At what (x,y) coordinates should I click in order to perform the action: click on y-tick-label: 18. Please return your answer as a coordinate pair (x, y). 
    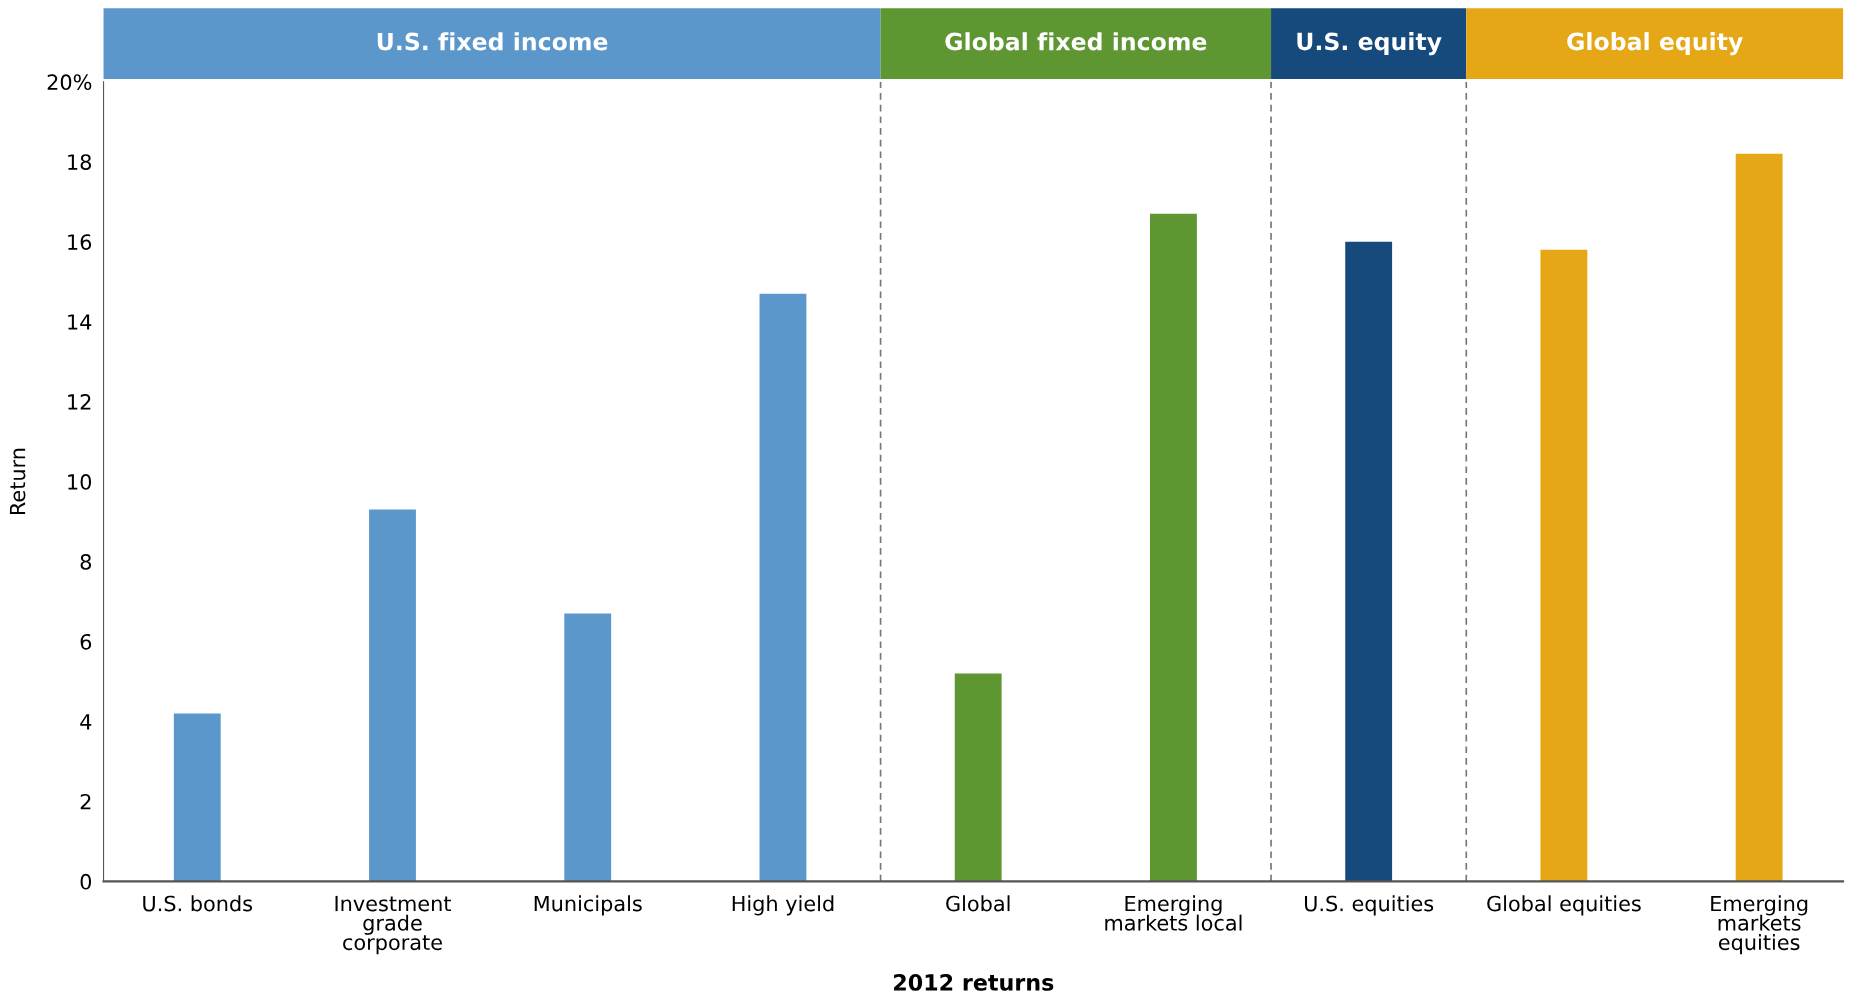
    Looking at the image, I should click on (80, 162).